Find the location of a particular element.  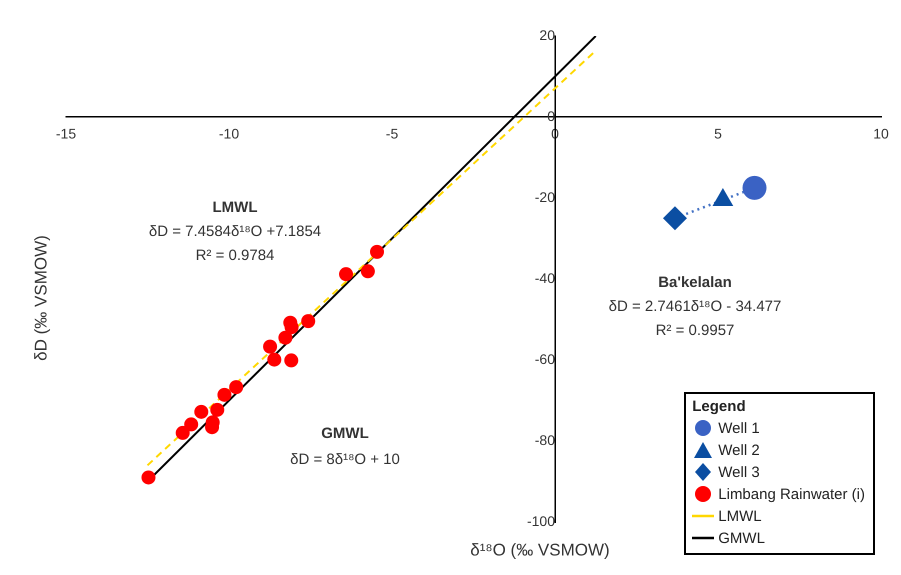

legend-label: Well 1 is located at coordinates (739, 428).